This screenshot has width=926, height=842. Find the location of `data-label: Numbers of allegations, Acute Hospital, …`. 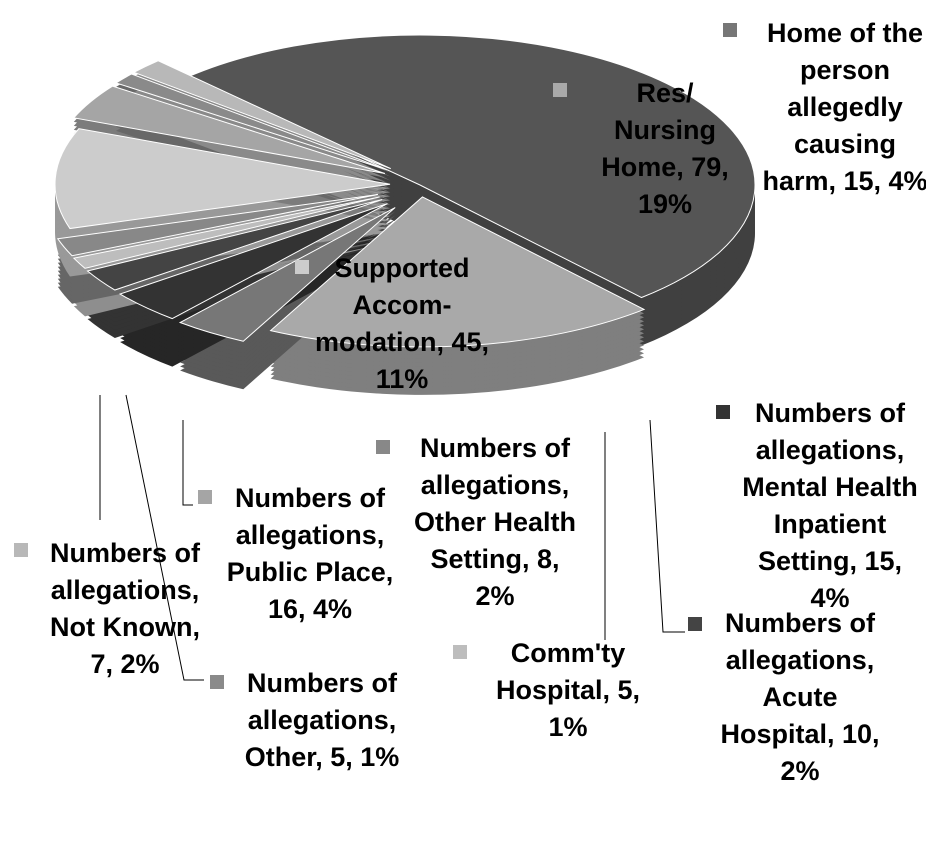

data-label: Numbers of allegations, Acute Hospital, … is located at coordinates (800, 697).